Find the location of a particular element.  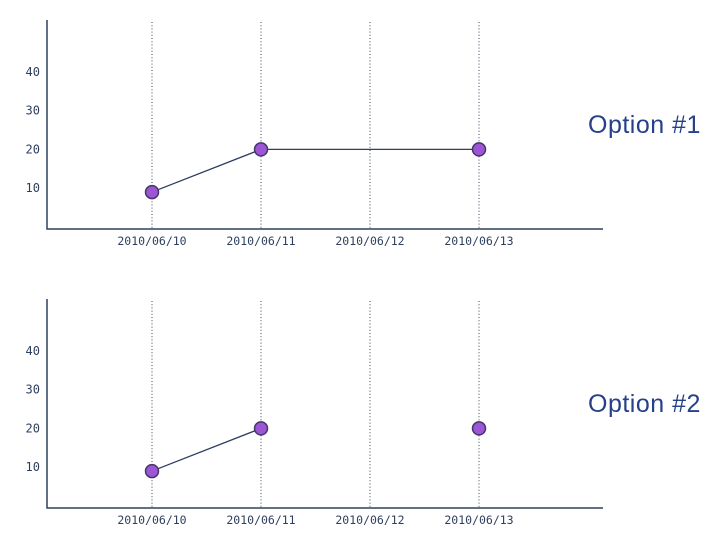

option-2-label: Option #2 is located at coordinates (644, 404).